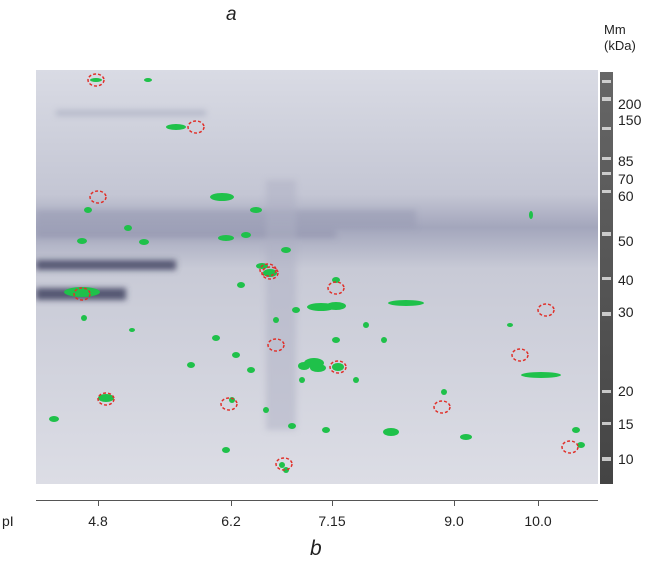  I want to click on mm-tick-15: 15, so click(626, 424).